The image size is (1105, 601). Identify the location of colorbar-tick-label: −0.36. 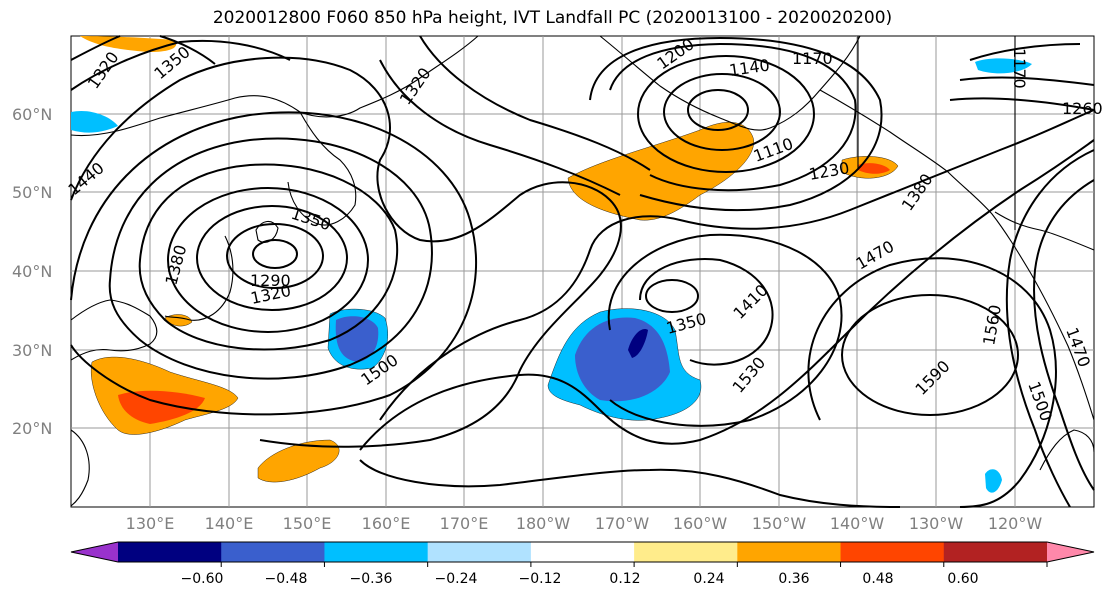
(371, 579).